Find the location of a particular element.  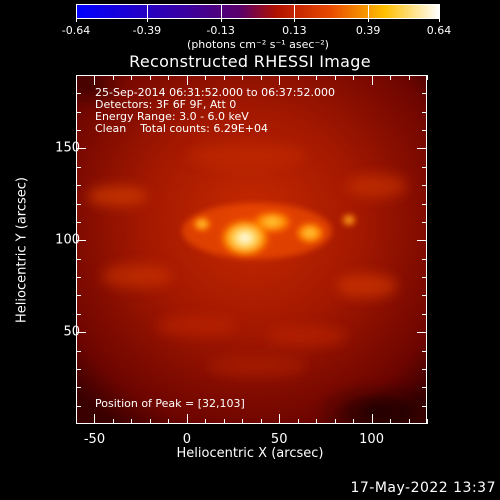

chart-title: Reconstructed RHESSI Image is located at coordinates (250, 61).